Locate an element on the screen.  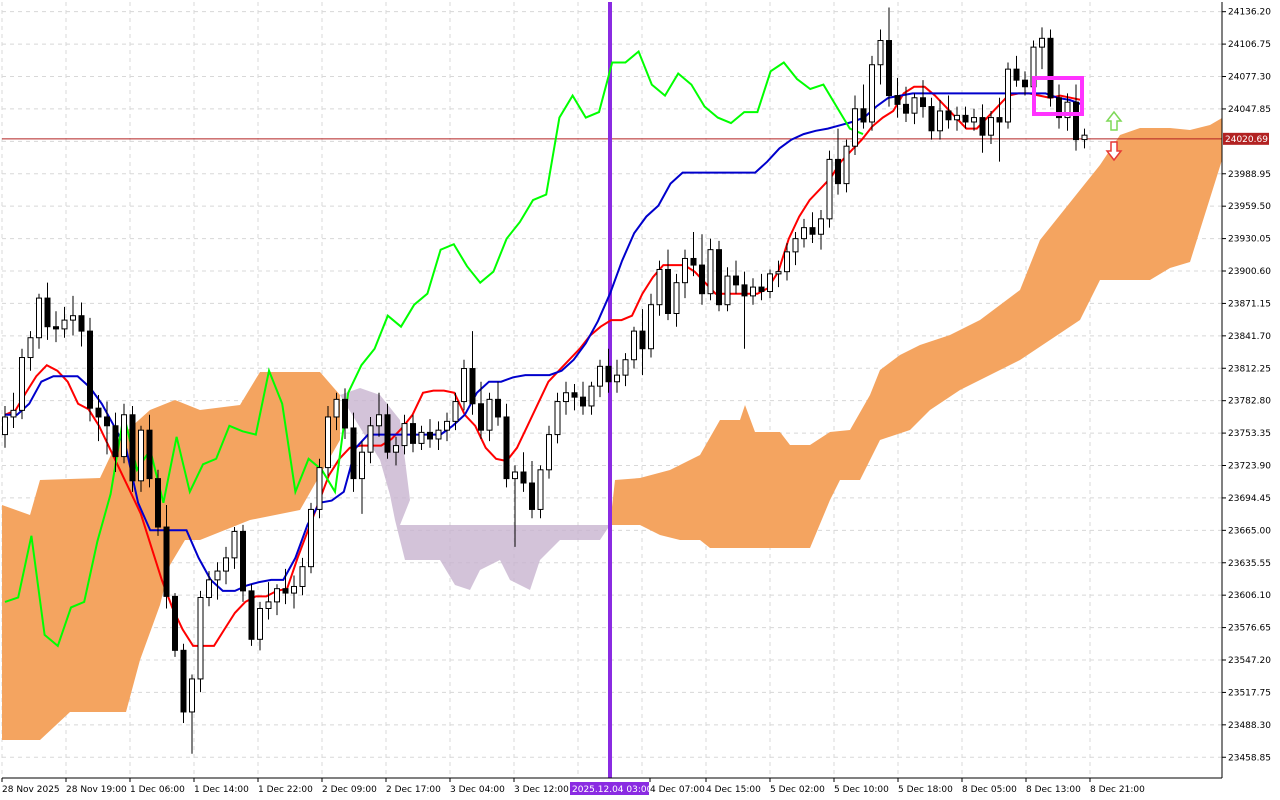
y-tick-label: 24077.30 is located at coordinates (1249, 78).